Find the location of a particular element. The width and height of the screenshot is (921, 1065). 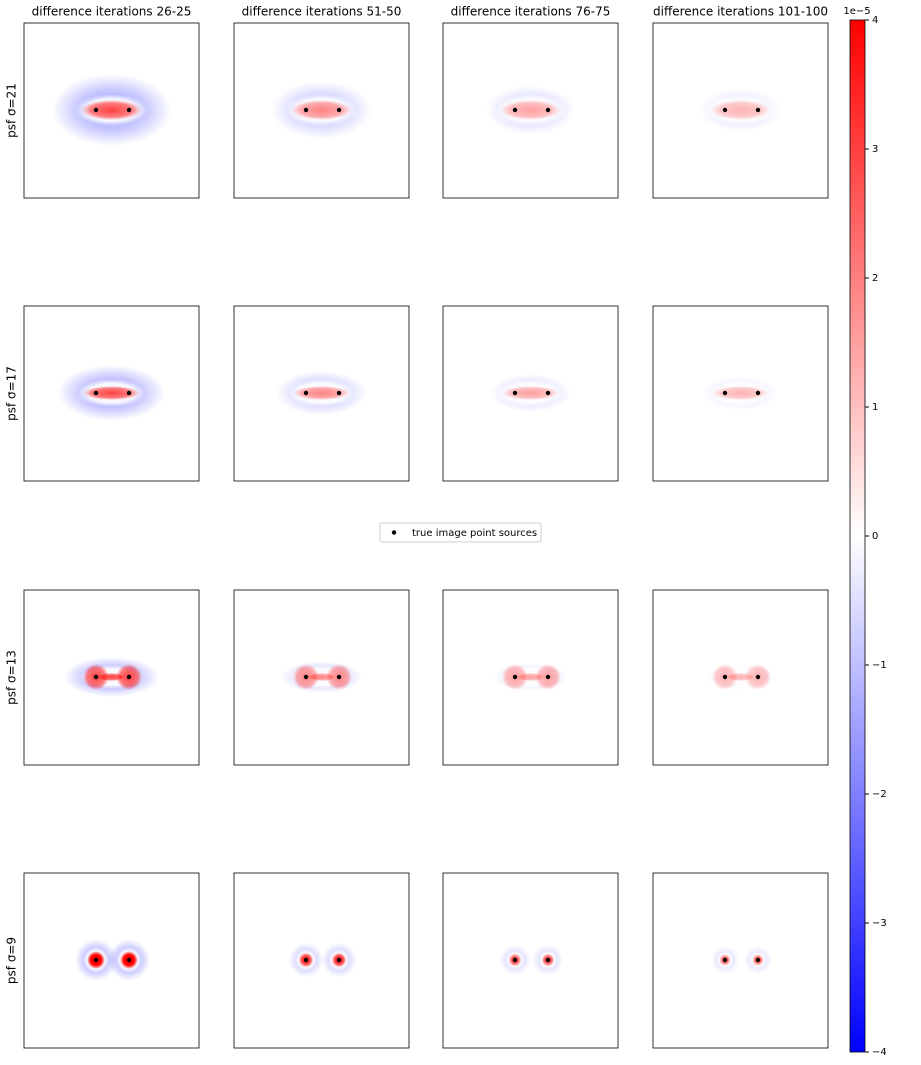

colorbar is located at coordinates (857, 536).